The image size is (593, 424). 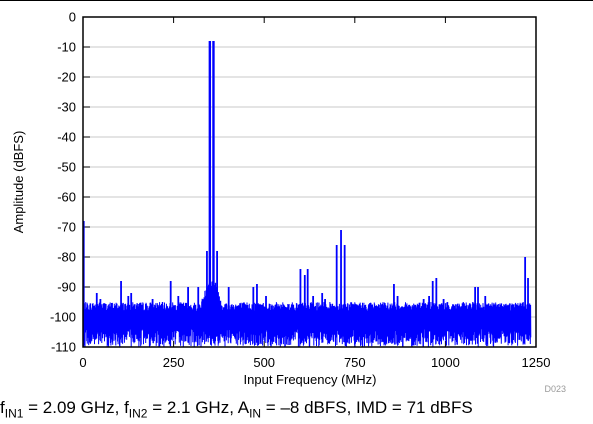 What do you see at coordinates (264, 362) in the screenshot?
I see `x-tick-label: 500` at bounding box center [264, 362].